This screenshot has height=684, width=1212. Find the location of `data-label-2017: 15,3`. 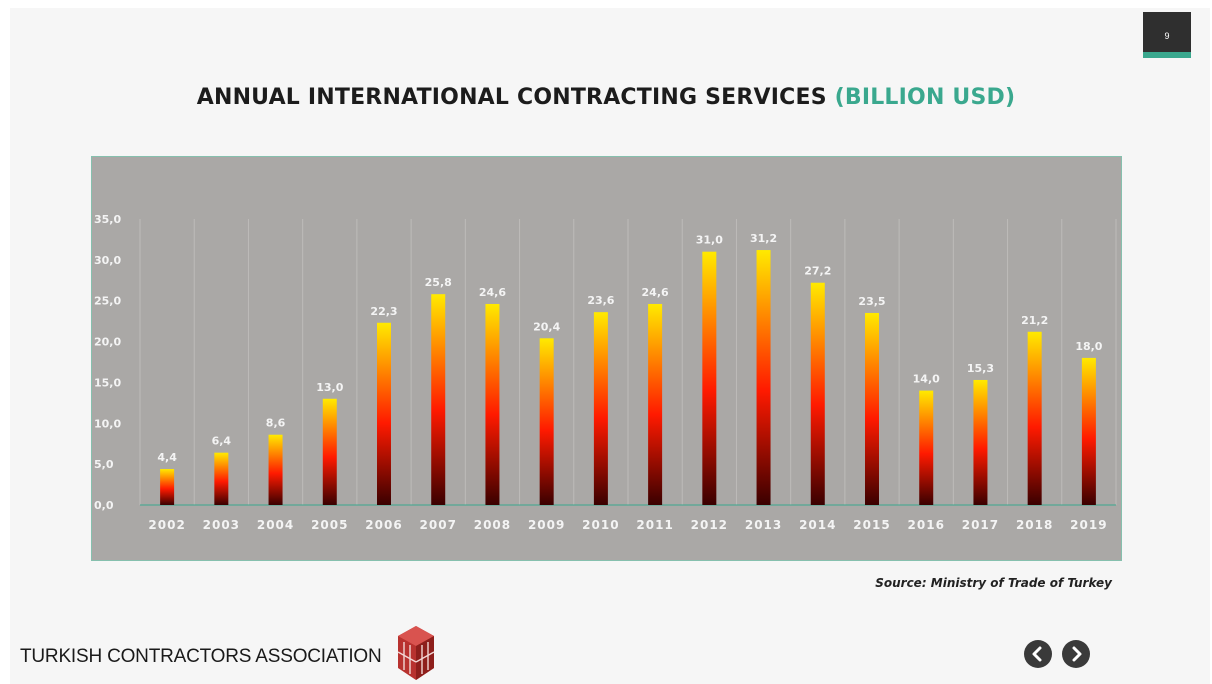

data-label-2017: 15,3 is located at coordinates (980, 368).